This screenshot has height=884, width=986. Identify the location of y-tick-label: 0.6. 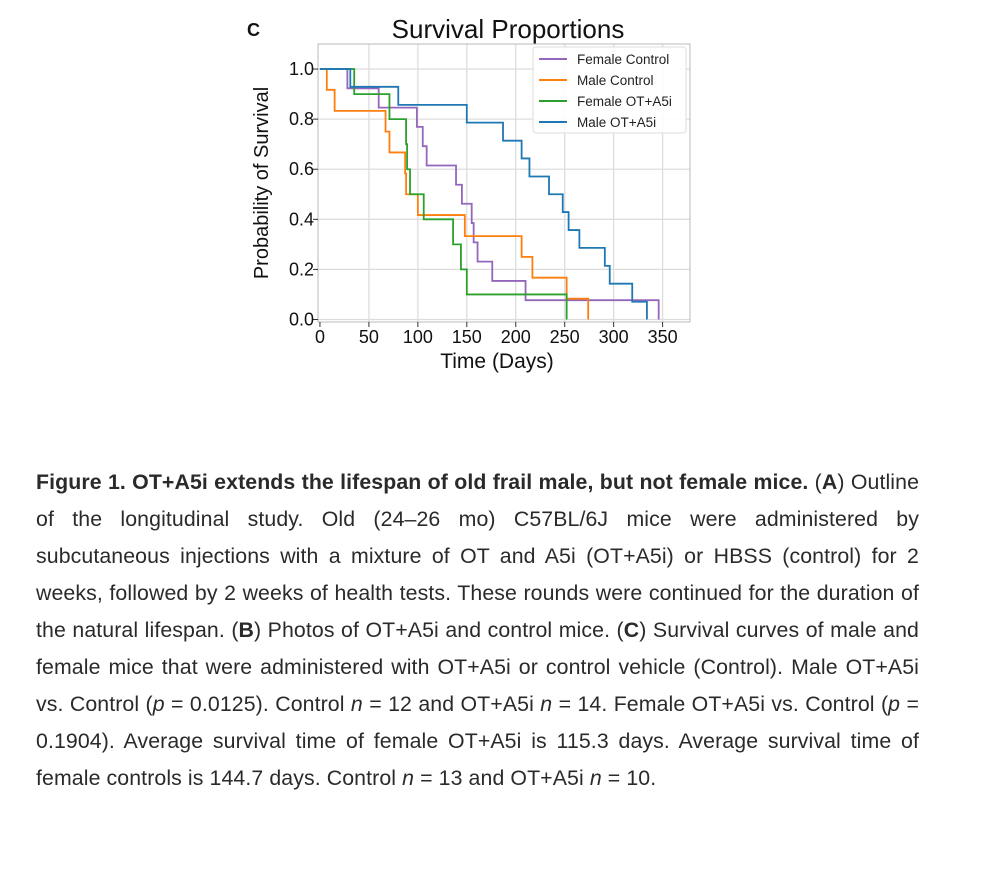
(301, 169).